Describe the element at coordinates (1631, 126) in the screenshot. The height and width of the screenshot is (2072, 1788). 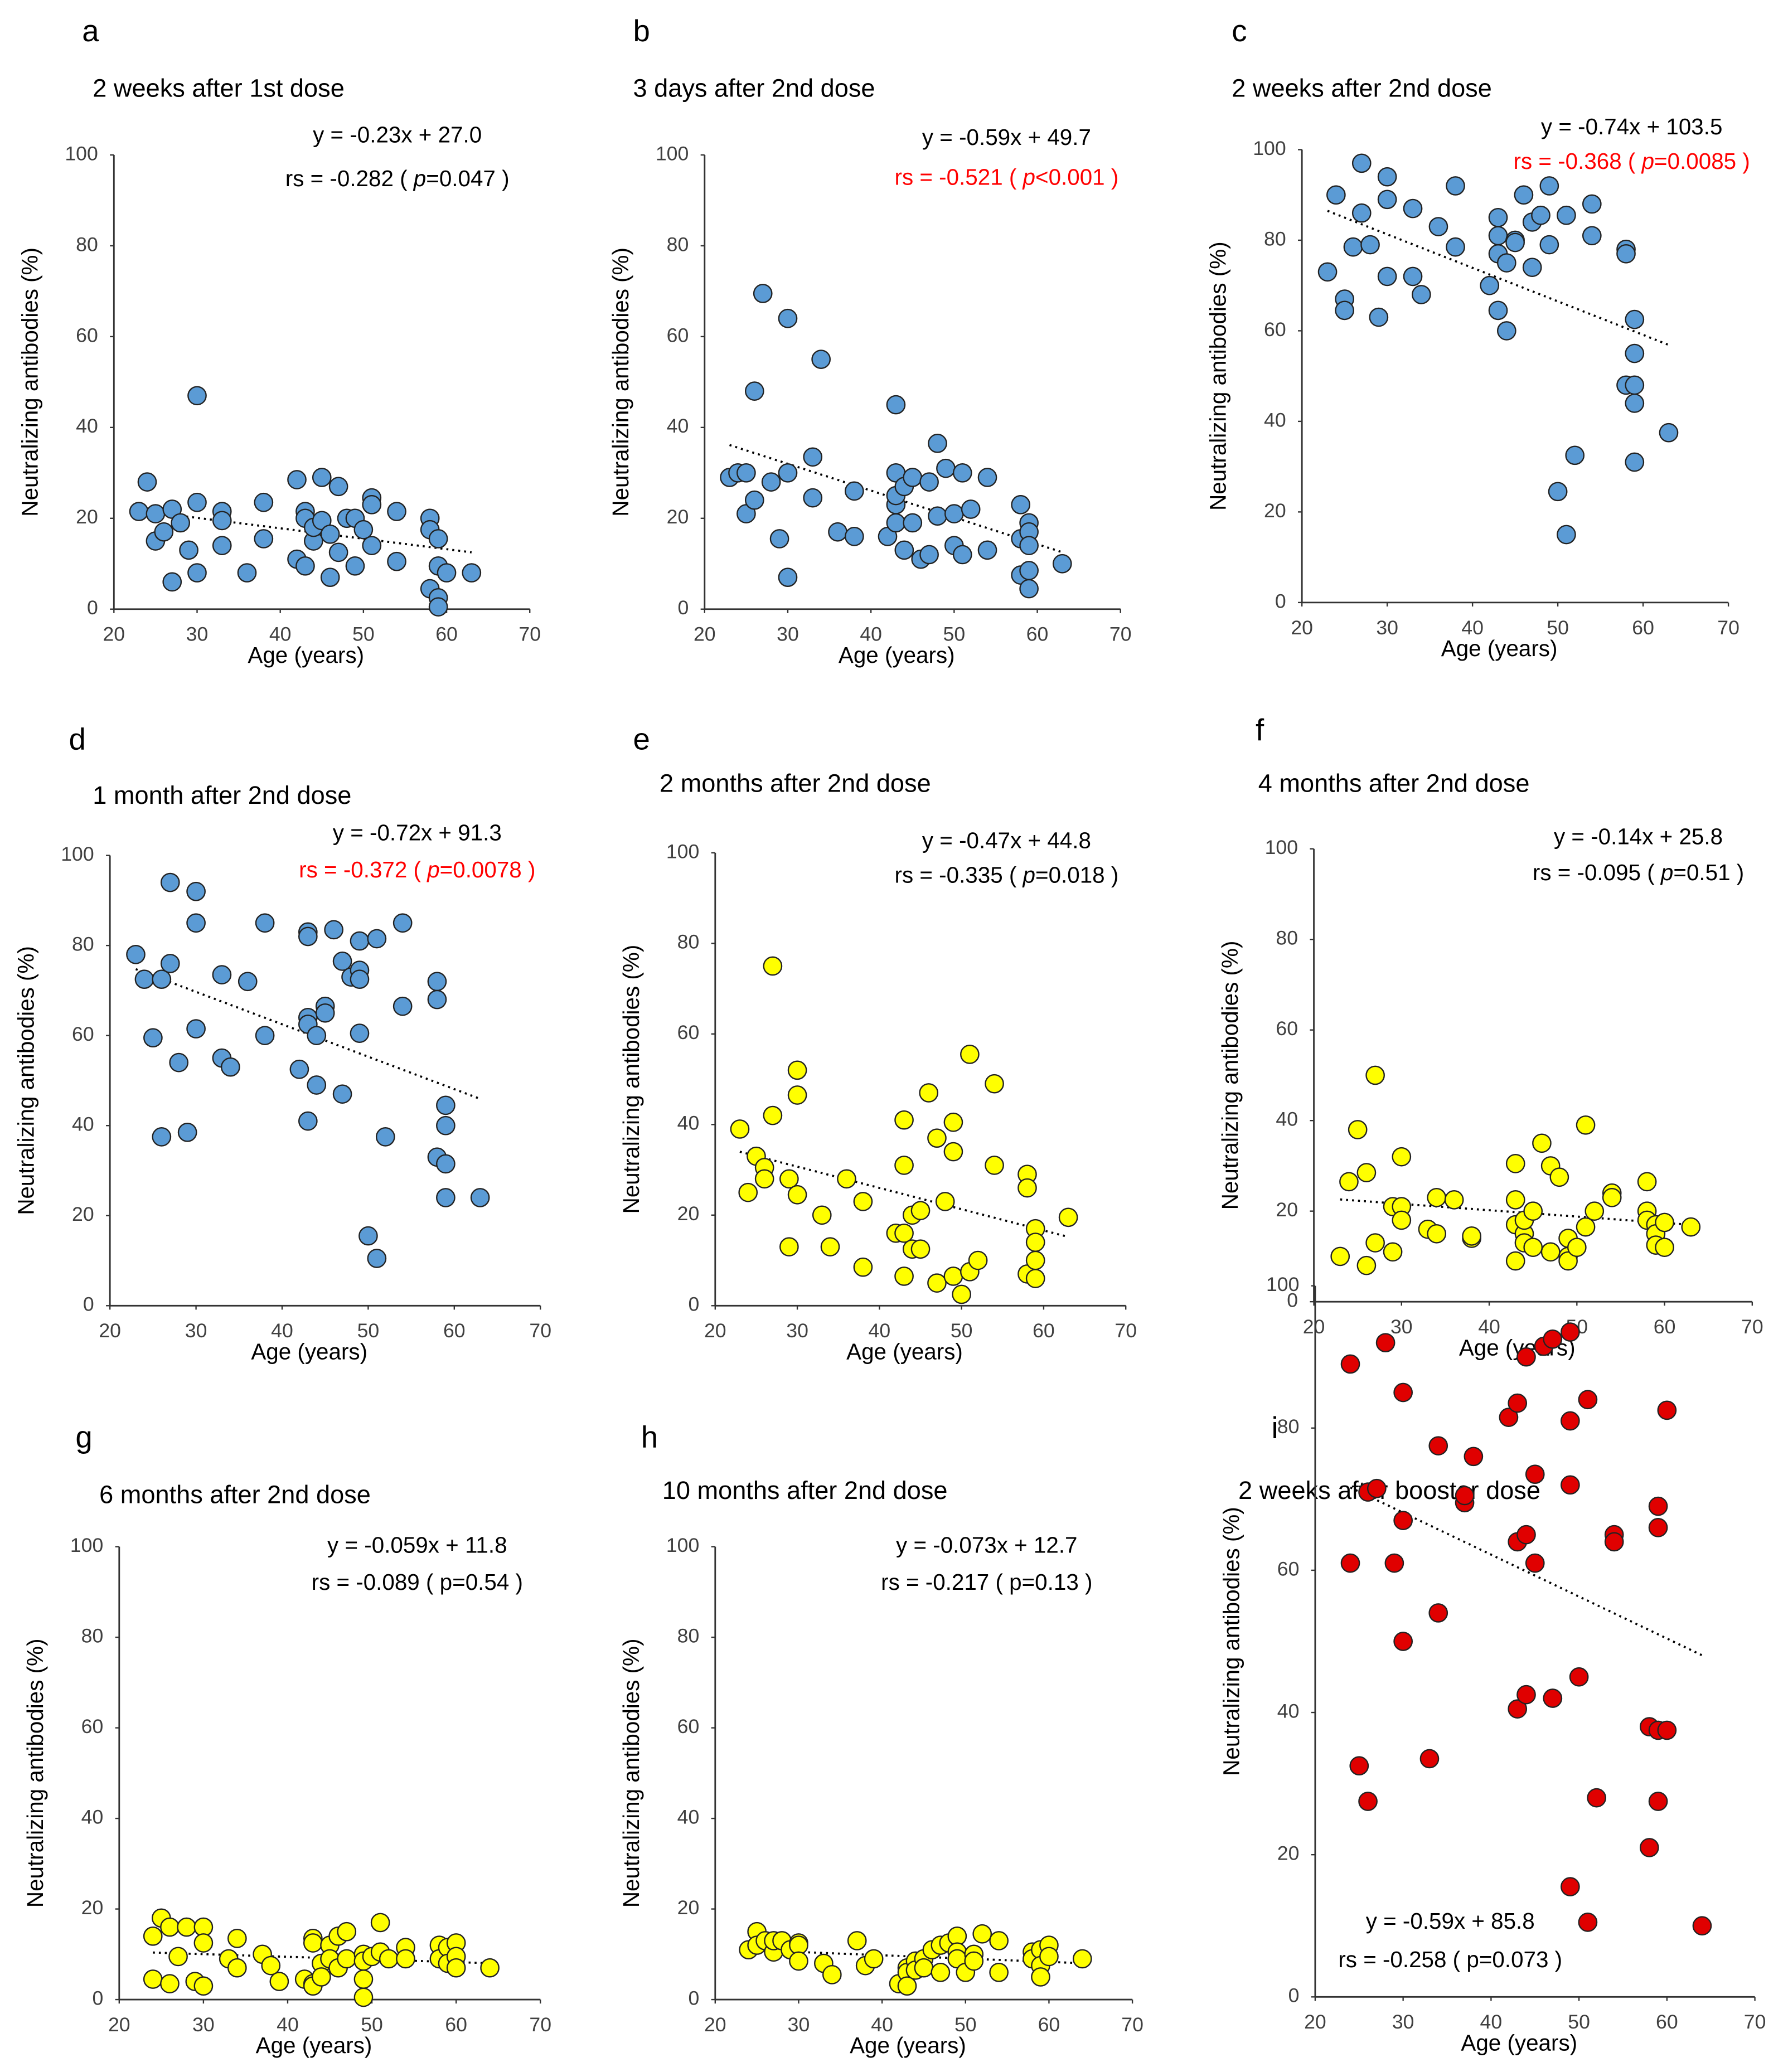
I see `equation: y = -0.74x + 103.5` at that location.